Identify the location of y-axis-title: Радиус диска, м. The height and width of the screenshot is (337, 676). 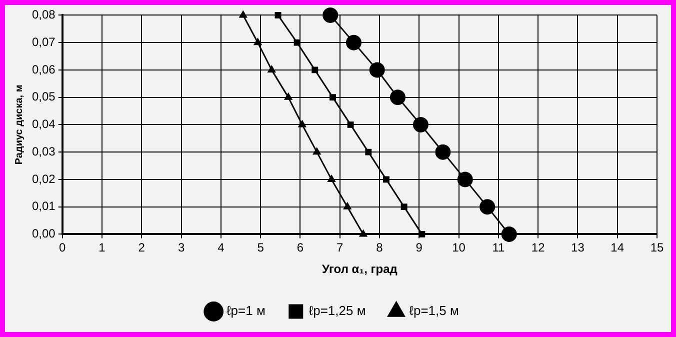
(19, 124).